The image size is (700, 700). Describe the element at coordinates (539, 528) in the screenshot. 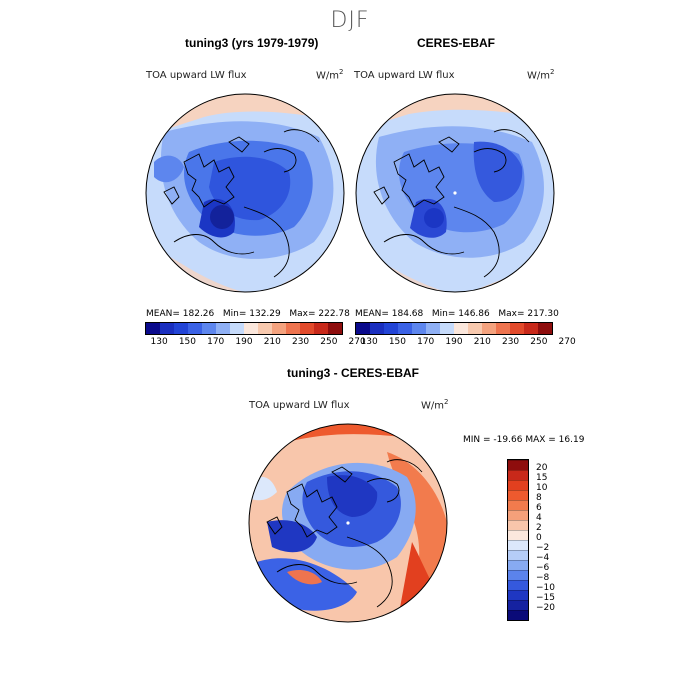

I see `colorbar-tick-label: 2` at that location.